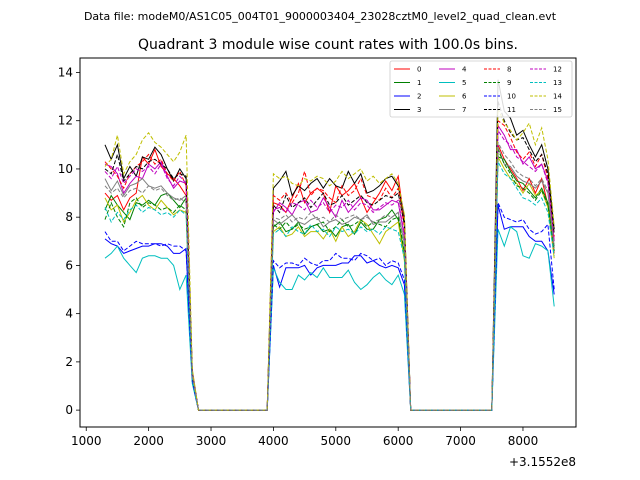  What do you see at coordinates (523, 441) in the screenshot?
I see `x-tick-label: 8000` at bounding box center [523, 441].